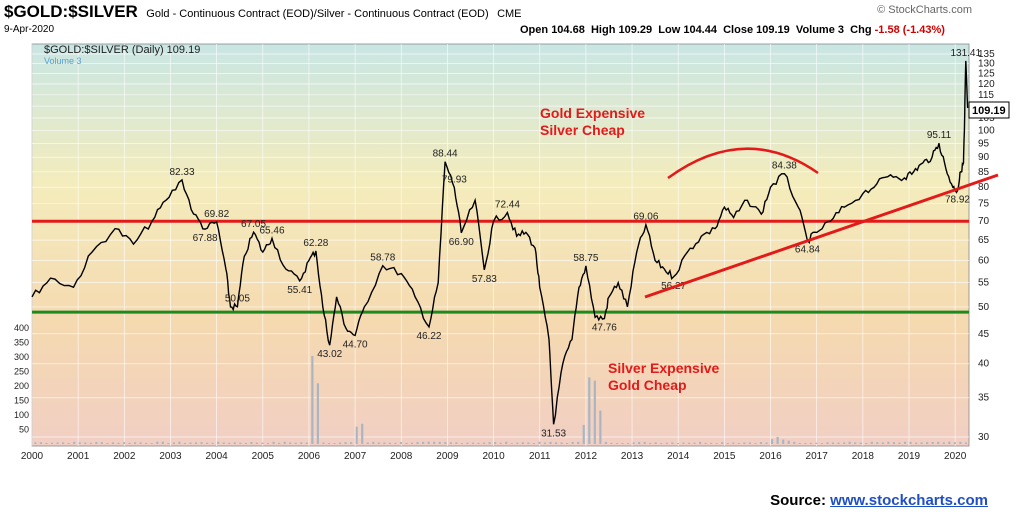 The image size is (1024, 525). What do you see at coordinates (355, 456) in the screenshot?
I see `x-tick-label-7: 2007` at bounding box center [355, 456].